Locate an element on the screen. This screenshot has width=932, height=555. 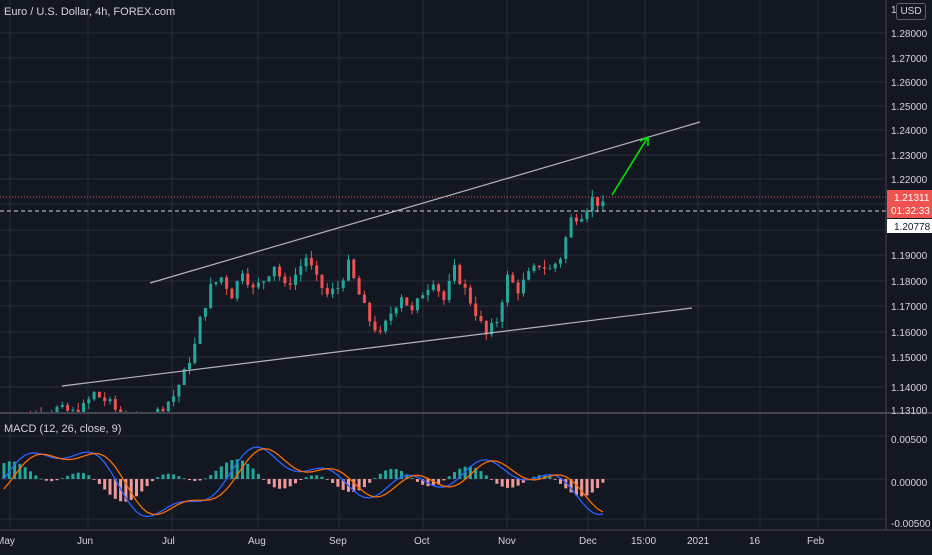
price-axis-tick: 1.24000 is located at coordinates (909, 131).